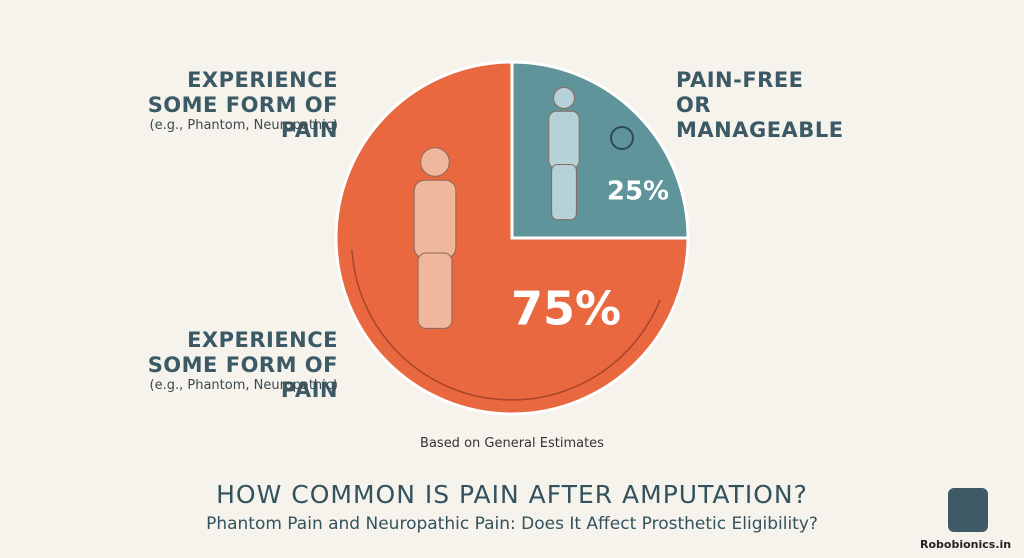 Image resolution: width=1024 pixels, height=558 pixels. Describe the element at coordinates (243, 385) in the screenshot. I see `legend-sublabel: (e.g., Phantom, Neuropathic)` at that location.